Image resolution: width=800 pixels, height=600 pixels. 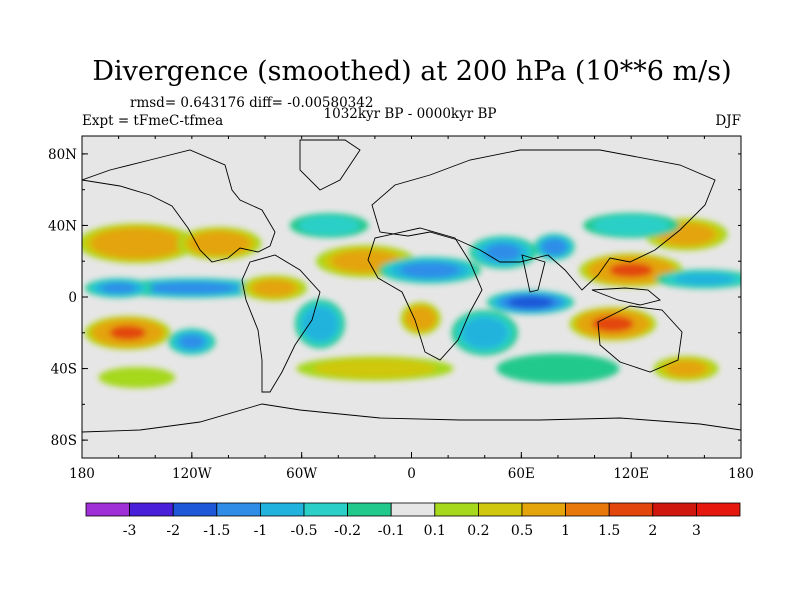 I want to click on y-tick-label: 0, so click(x=72, y=298).